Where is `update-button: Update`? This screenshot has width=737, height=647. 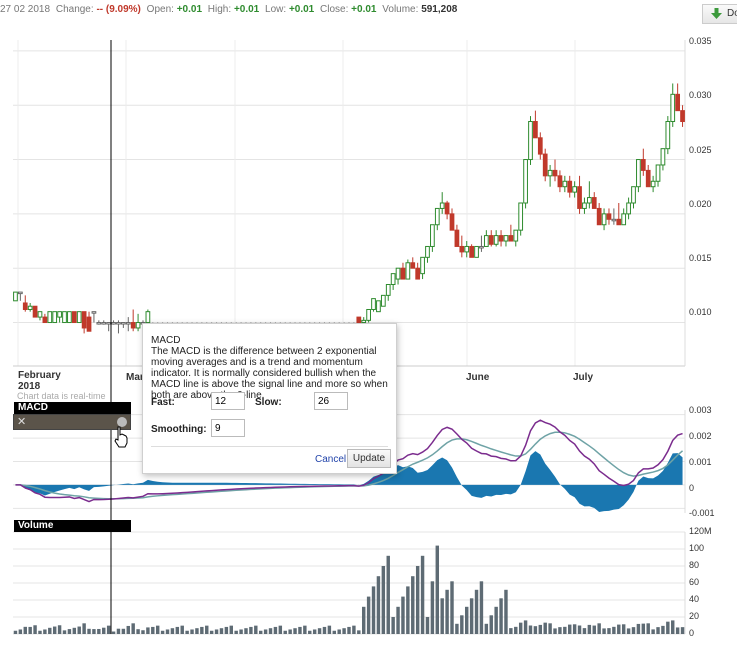 update-button: Update is located at coordinates (369, 458).